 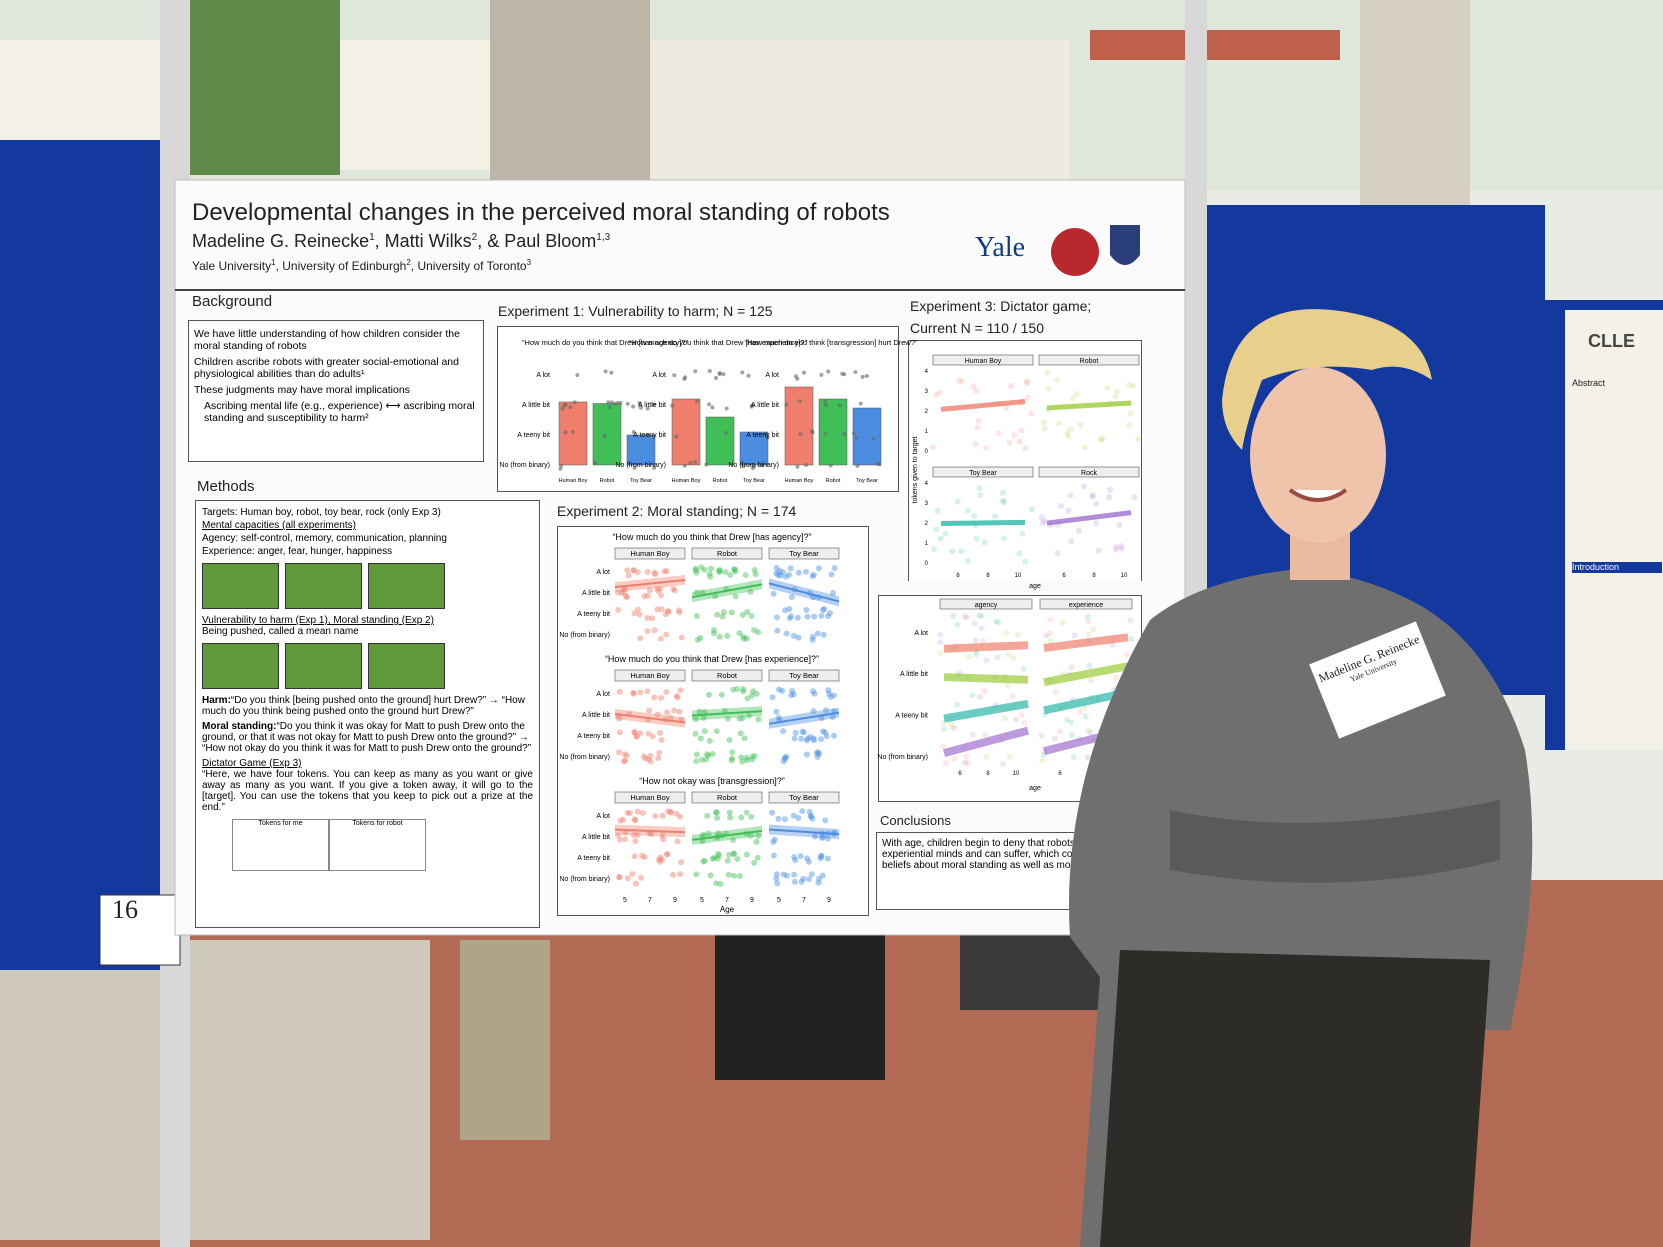 What do you see at coordinates (367, 586) in the screenshot?
I see `picture-row` at bounding box center [367, 586].